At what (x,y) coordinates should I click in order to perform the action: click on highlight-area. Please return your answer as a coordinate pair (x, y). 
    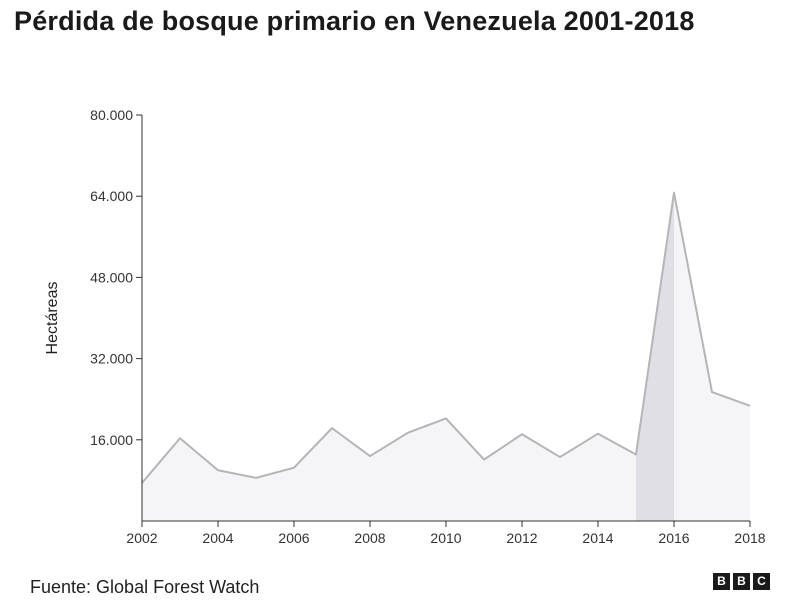
    Looking at the image, I should click on (655, 356).